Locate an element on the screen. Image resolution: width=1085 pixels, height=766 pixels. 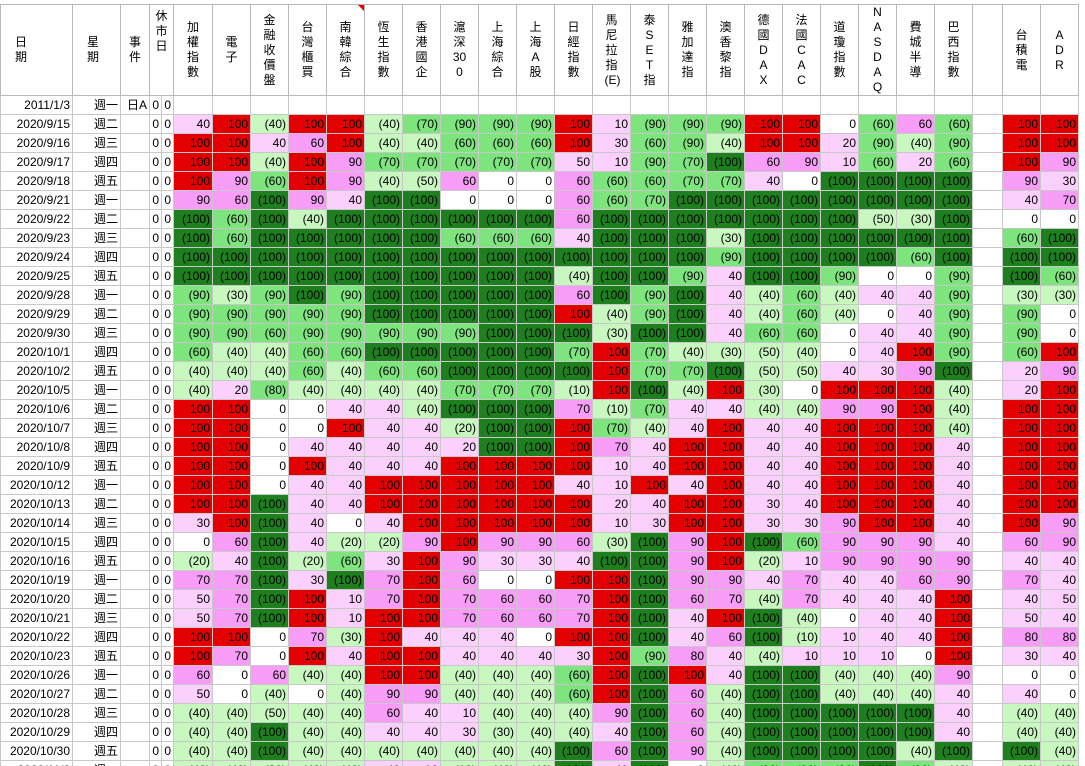
value-cell: (50) is located at coordinates (421, 181).